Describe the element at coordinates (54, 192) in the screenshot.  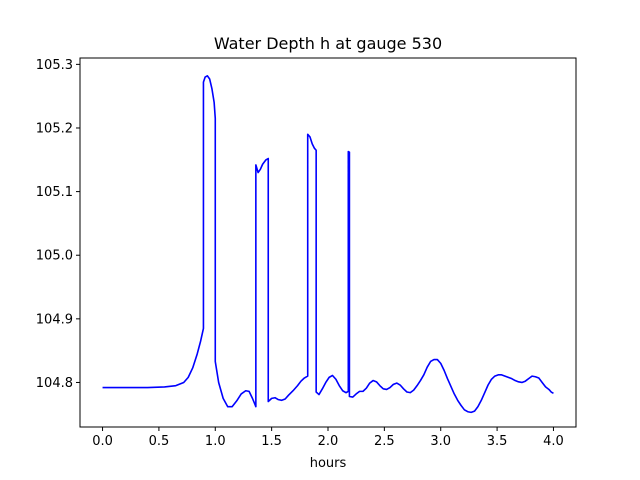
I see `y-tick-label: 105.1` at that location.